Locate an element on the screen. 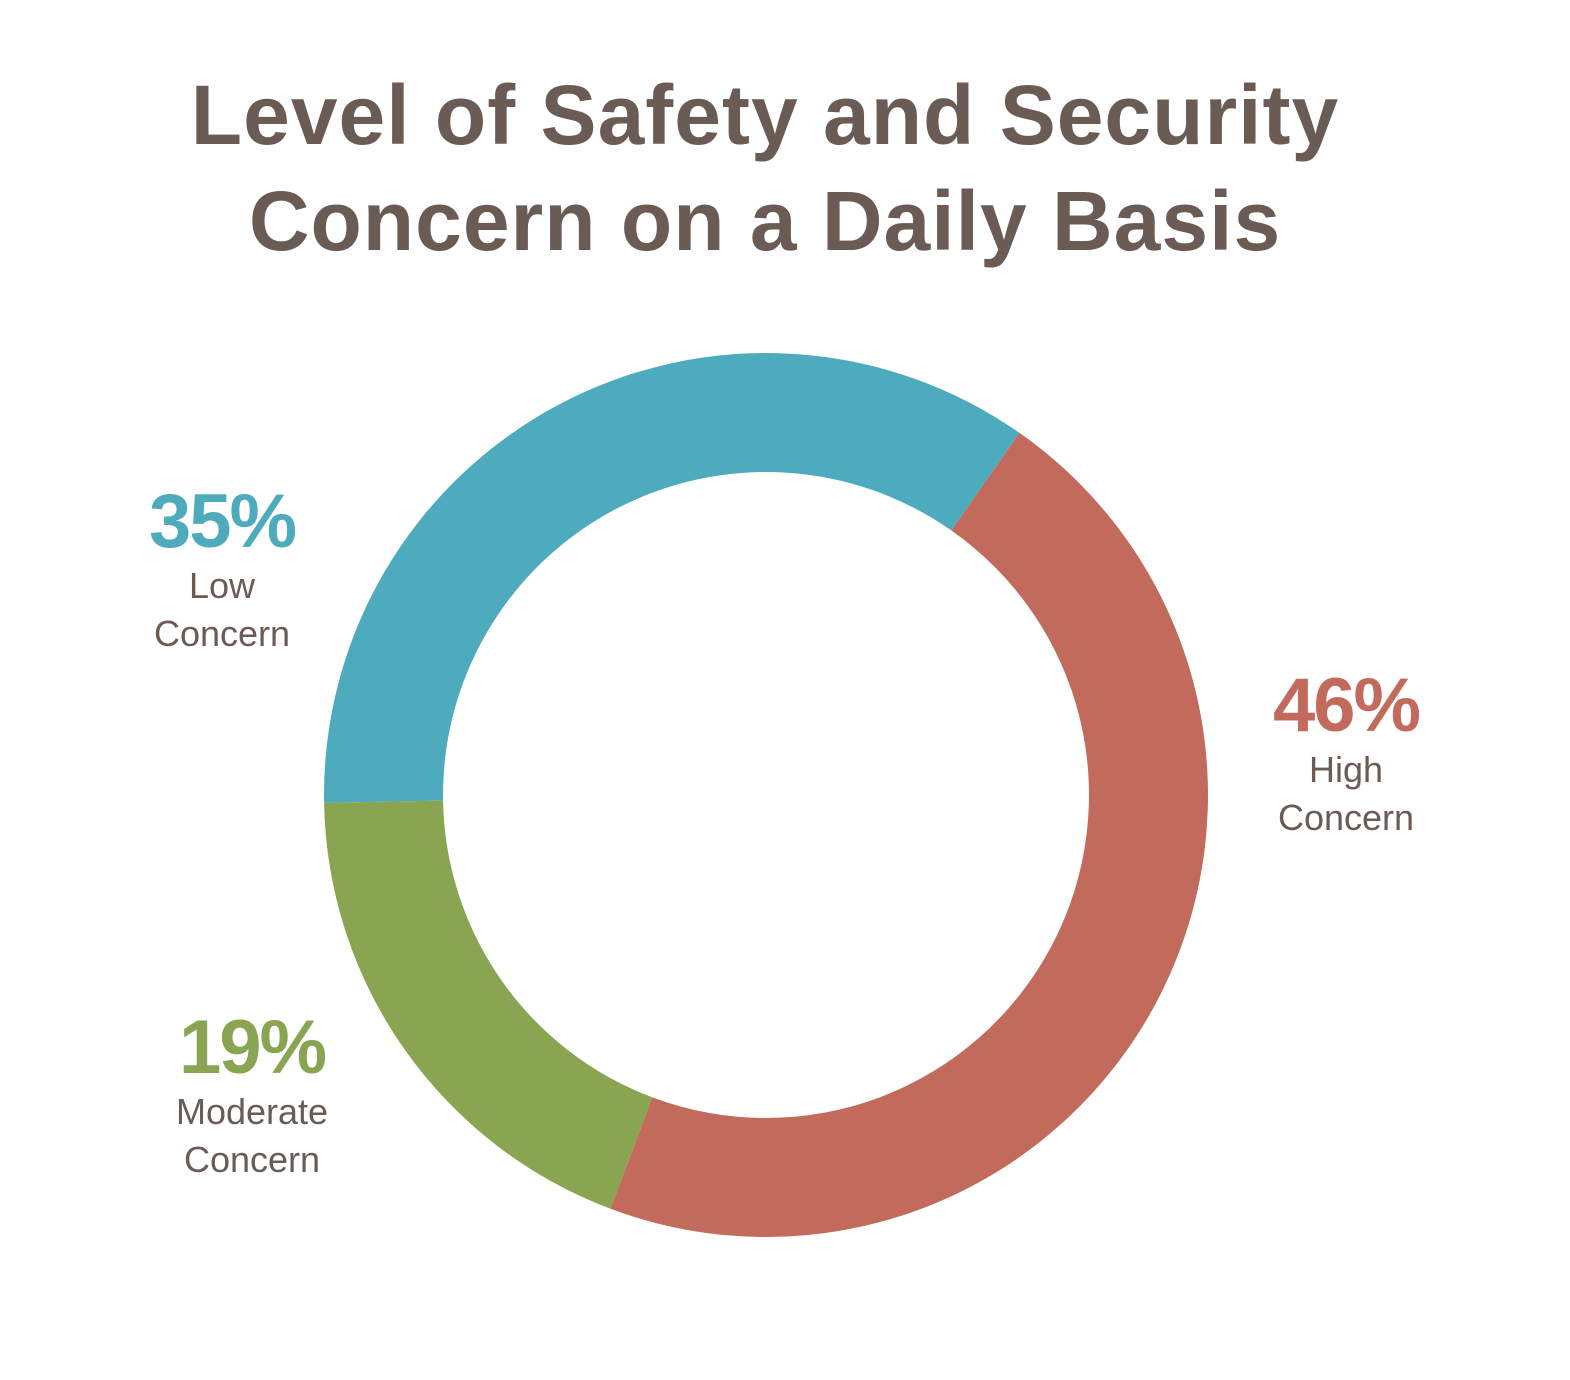 This screenshot has height=1380, width=1570. category-label-low-1: Low is located at coordinates (222, 585).